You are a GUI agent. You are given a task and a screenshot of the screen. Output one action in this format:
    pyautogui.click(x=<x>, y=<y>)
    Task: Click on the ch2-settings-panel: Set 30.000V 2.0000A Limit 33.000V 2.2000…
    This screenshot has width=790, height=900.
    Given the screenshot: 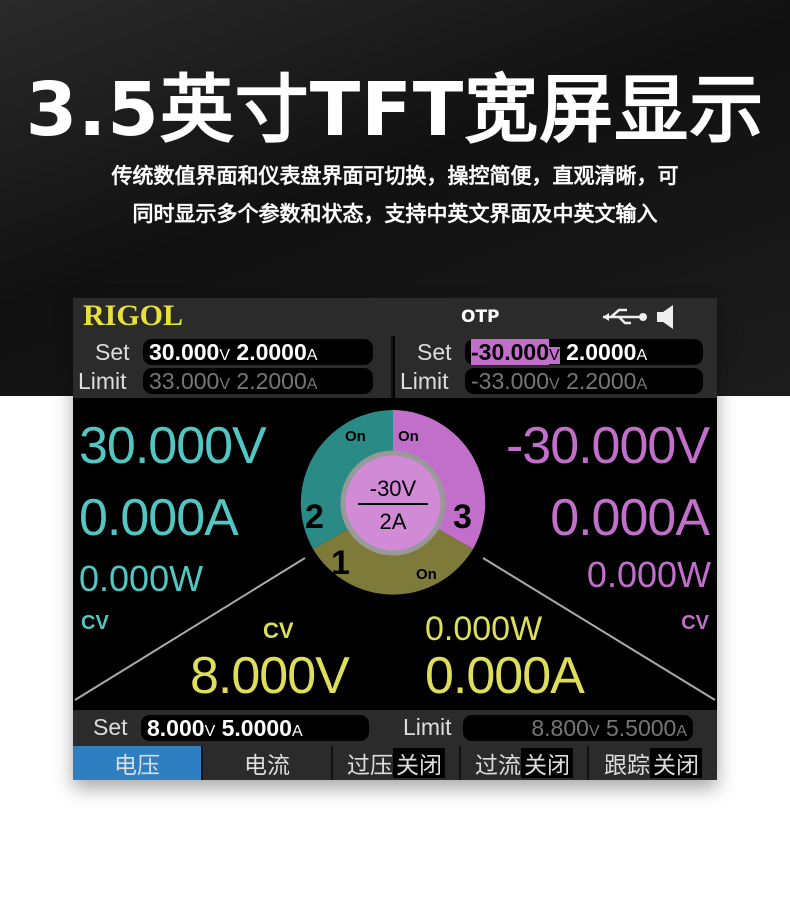 What is the action you would take?
    pyautogui.click(x=233, y=367)
    